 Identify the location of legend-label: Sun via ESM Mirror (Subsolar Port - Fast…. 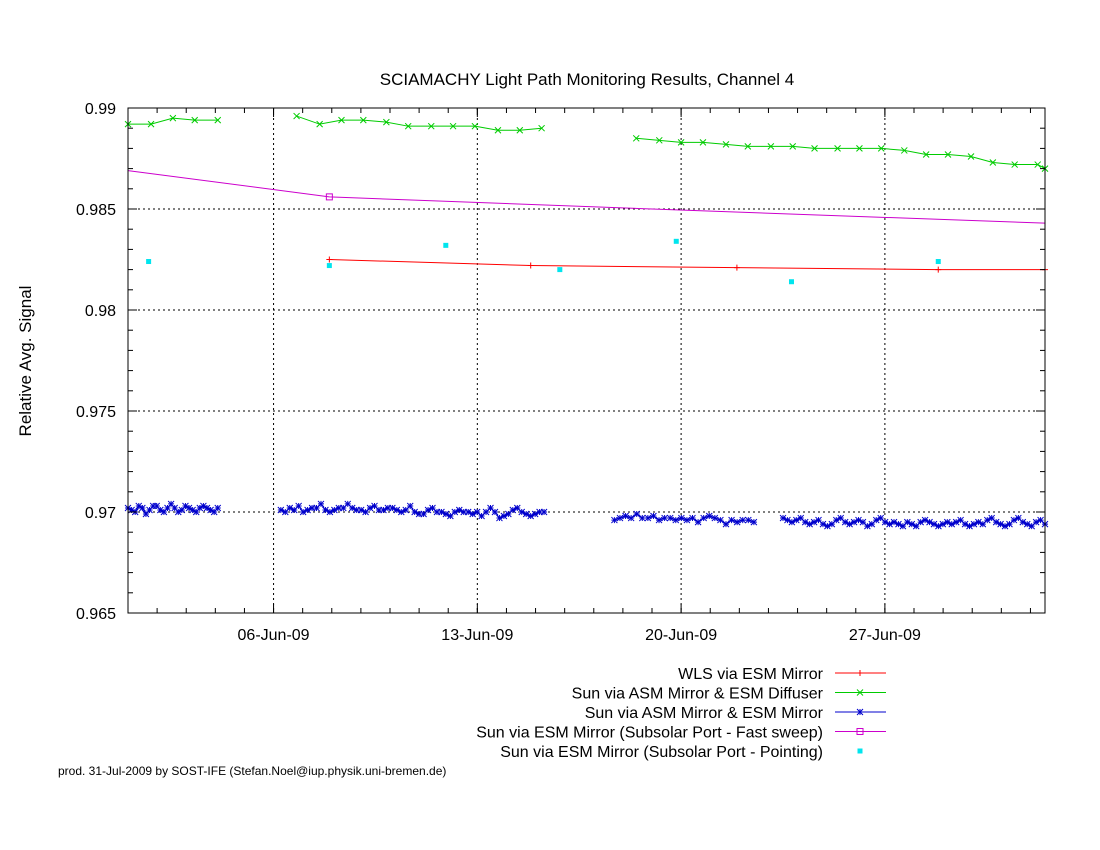
(649, 733).